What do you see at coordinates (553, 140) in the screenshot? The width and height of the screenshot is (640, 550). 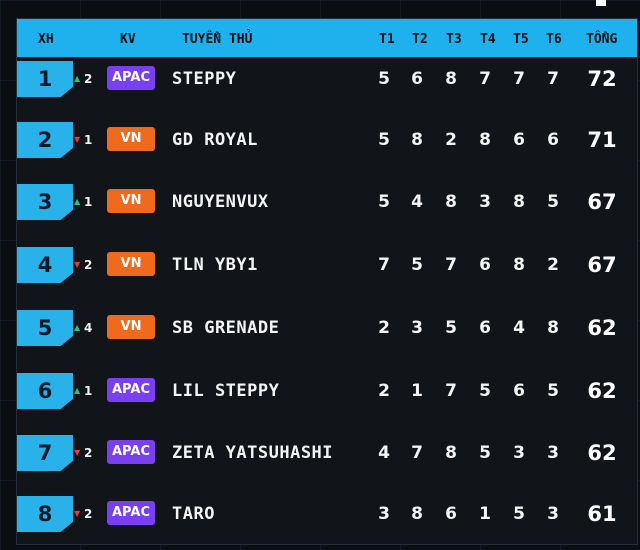 I see `score-t6: 6` at bounding box center [553, 140].